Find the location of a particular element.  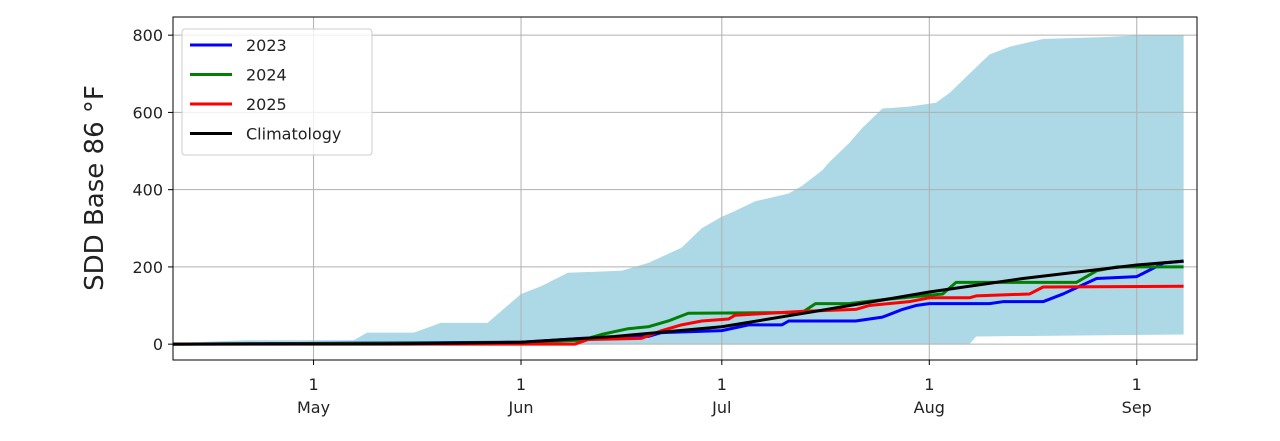

x-tick-month-label: Aug is located at coordinates (929, 407).